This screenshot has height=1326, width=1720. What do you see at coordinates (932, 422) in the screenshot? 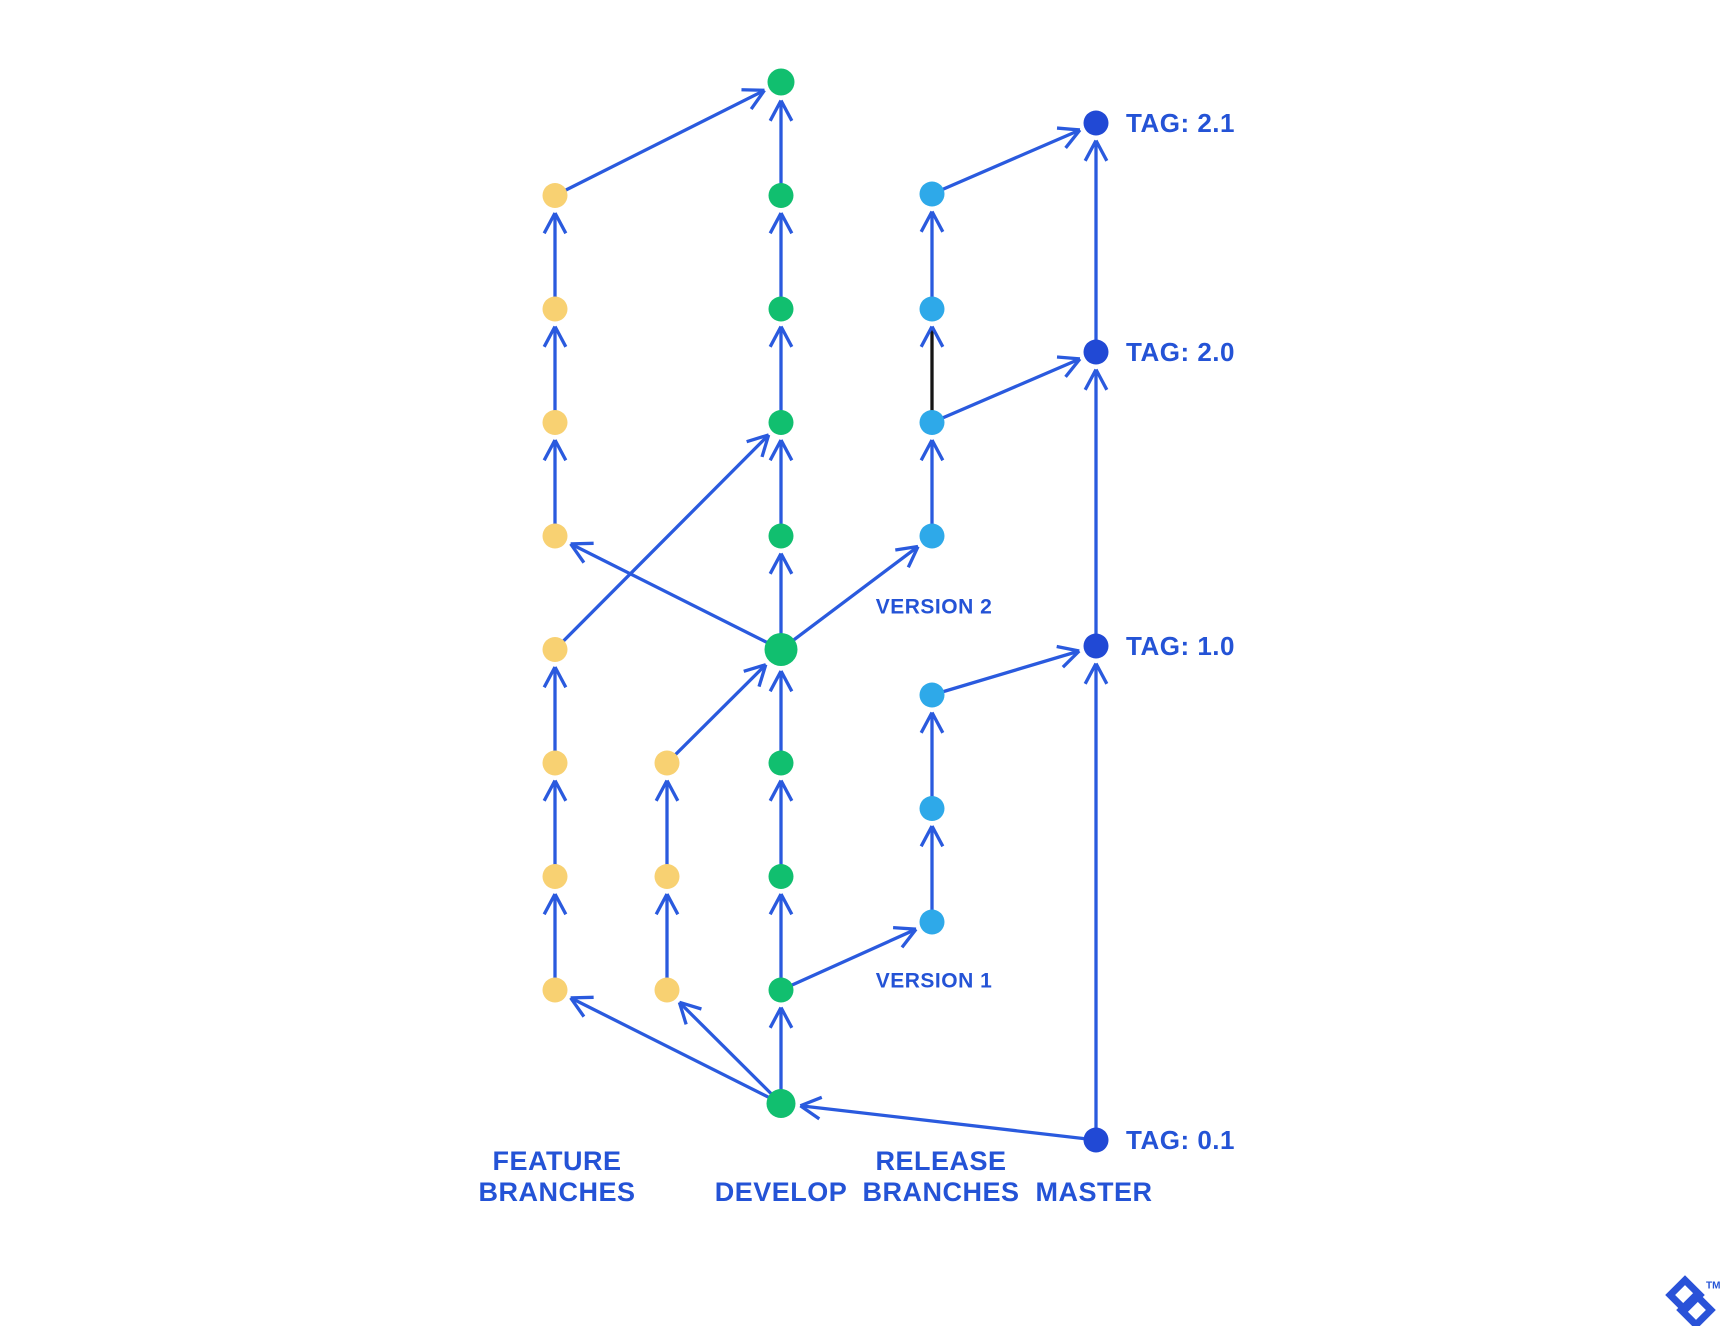
I see `commit-release-r2b` at bounding box center [932, 422].